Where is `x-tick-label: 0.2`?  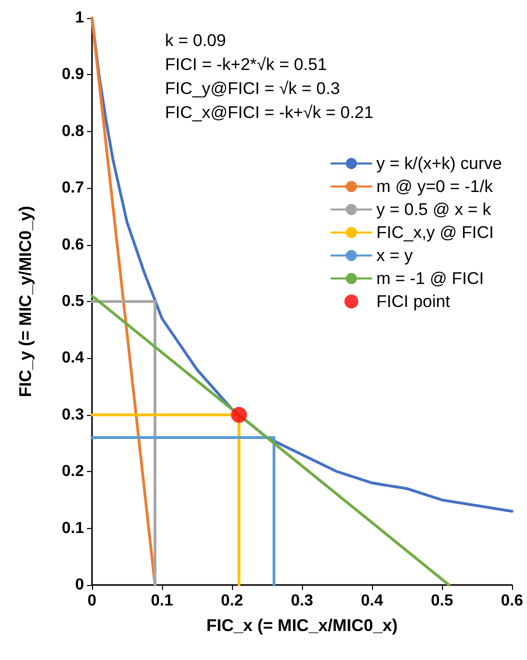
x-tick-label: 0.2 is located at coordinates (232, 601).